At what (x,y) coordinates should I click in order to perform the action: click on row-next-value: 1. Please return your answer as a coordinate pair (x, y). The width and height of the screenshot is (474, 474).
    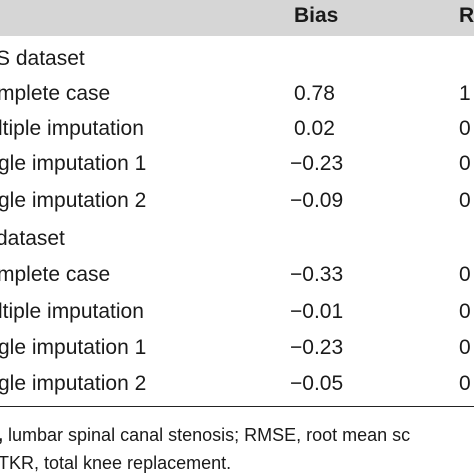
    Looking at the image, I should click on (465, 93).